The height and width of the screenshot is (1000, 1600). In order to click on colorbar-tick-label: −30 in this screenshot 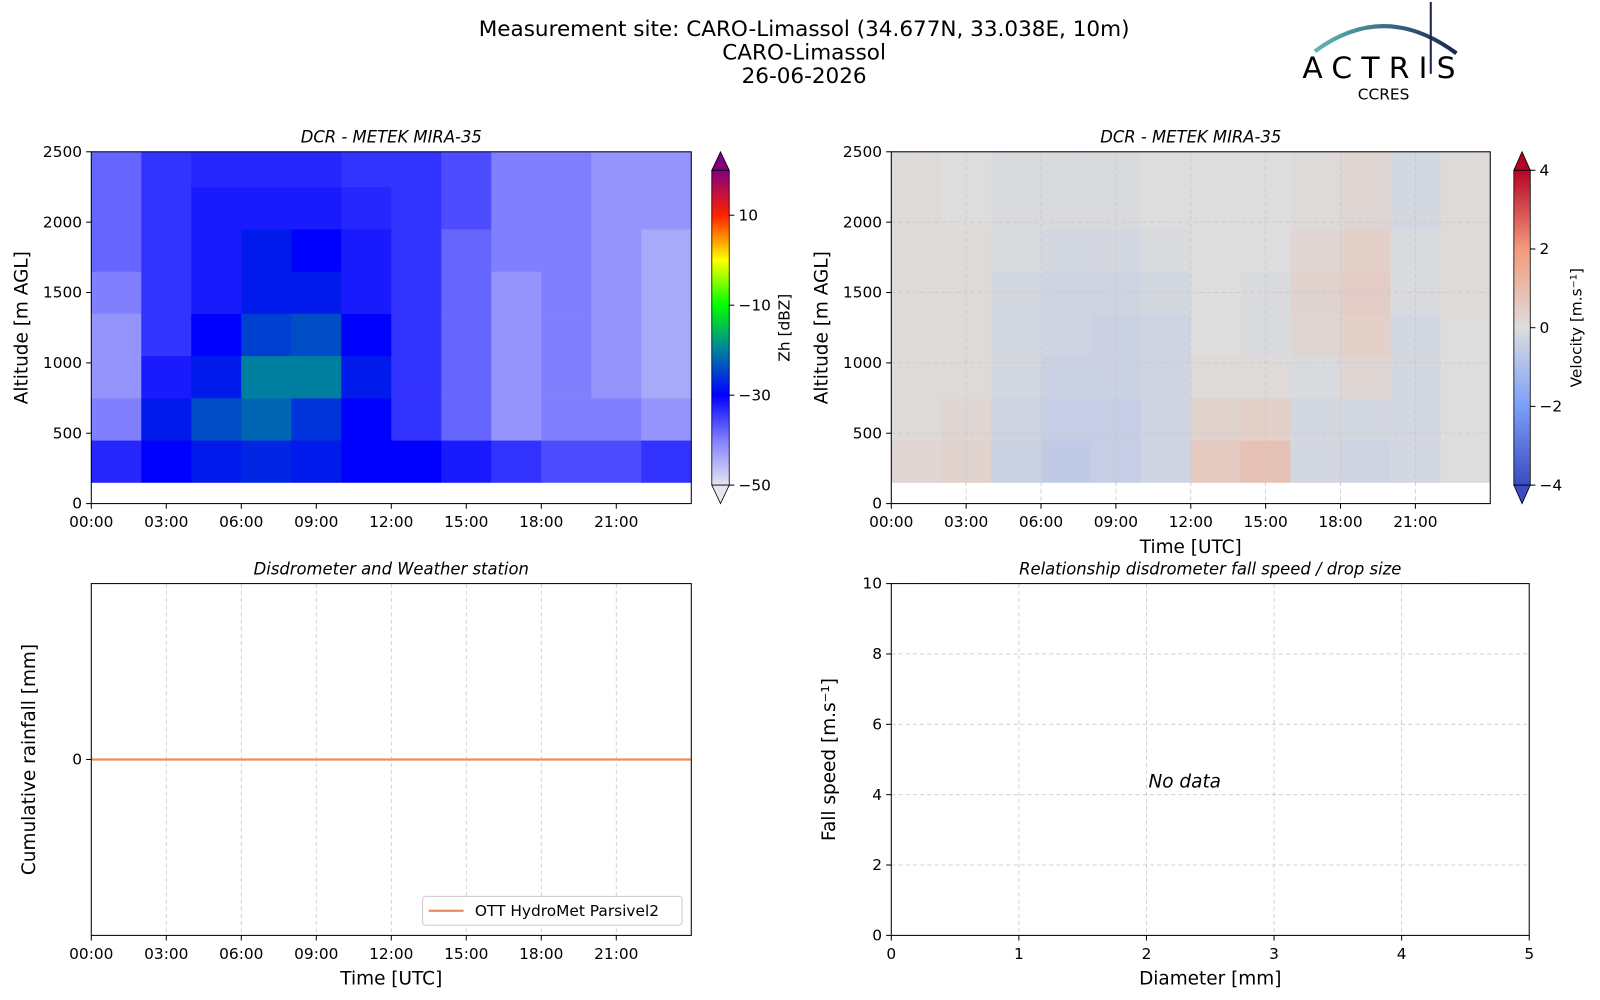, I will do `click(754, 395)`.